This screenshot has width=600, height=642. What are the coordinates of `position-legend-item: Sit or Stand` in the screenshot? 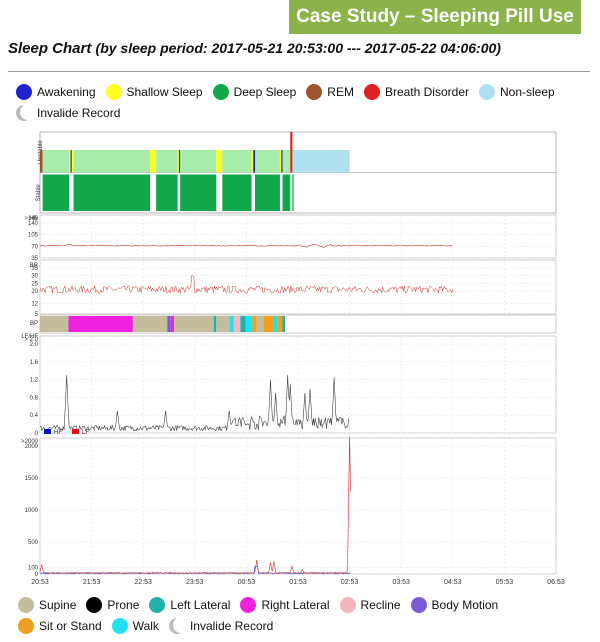 It's located at (60, 626).